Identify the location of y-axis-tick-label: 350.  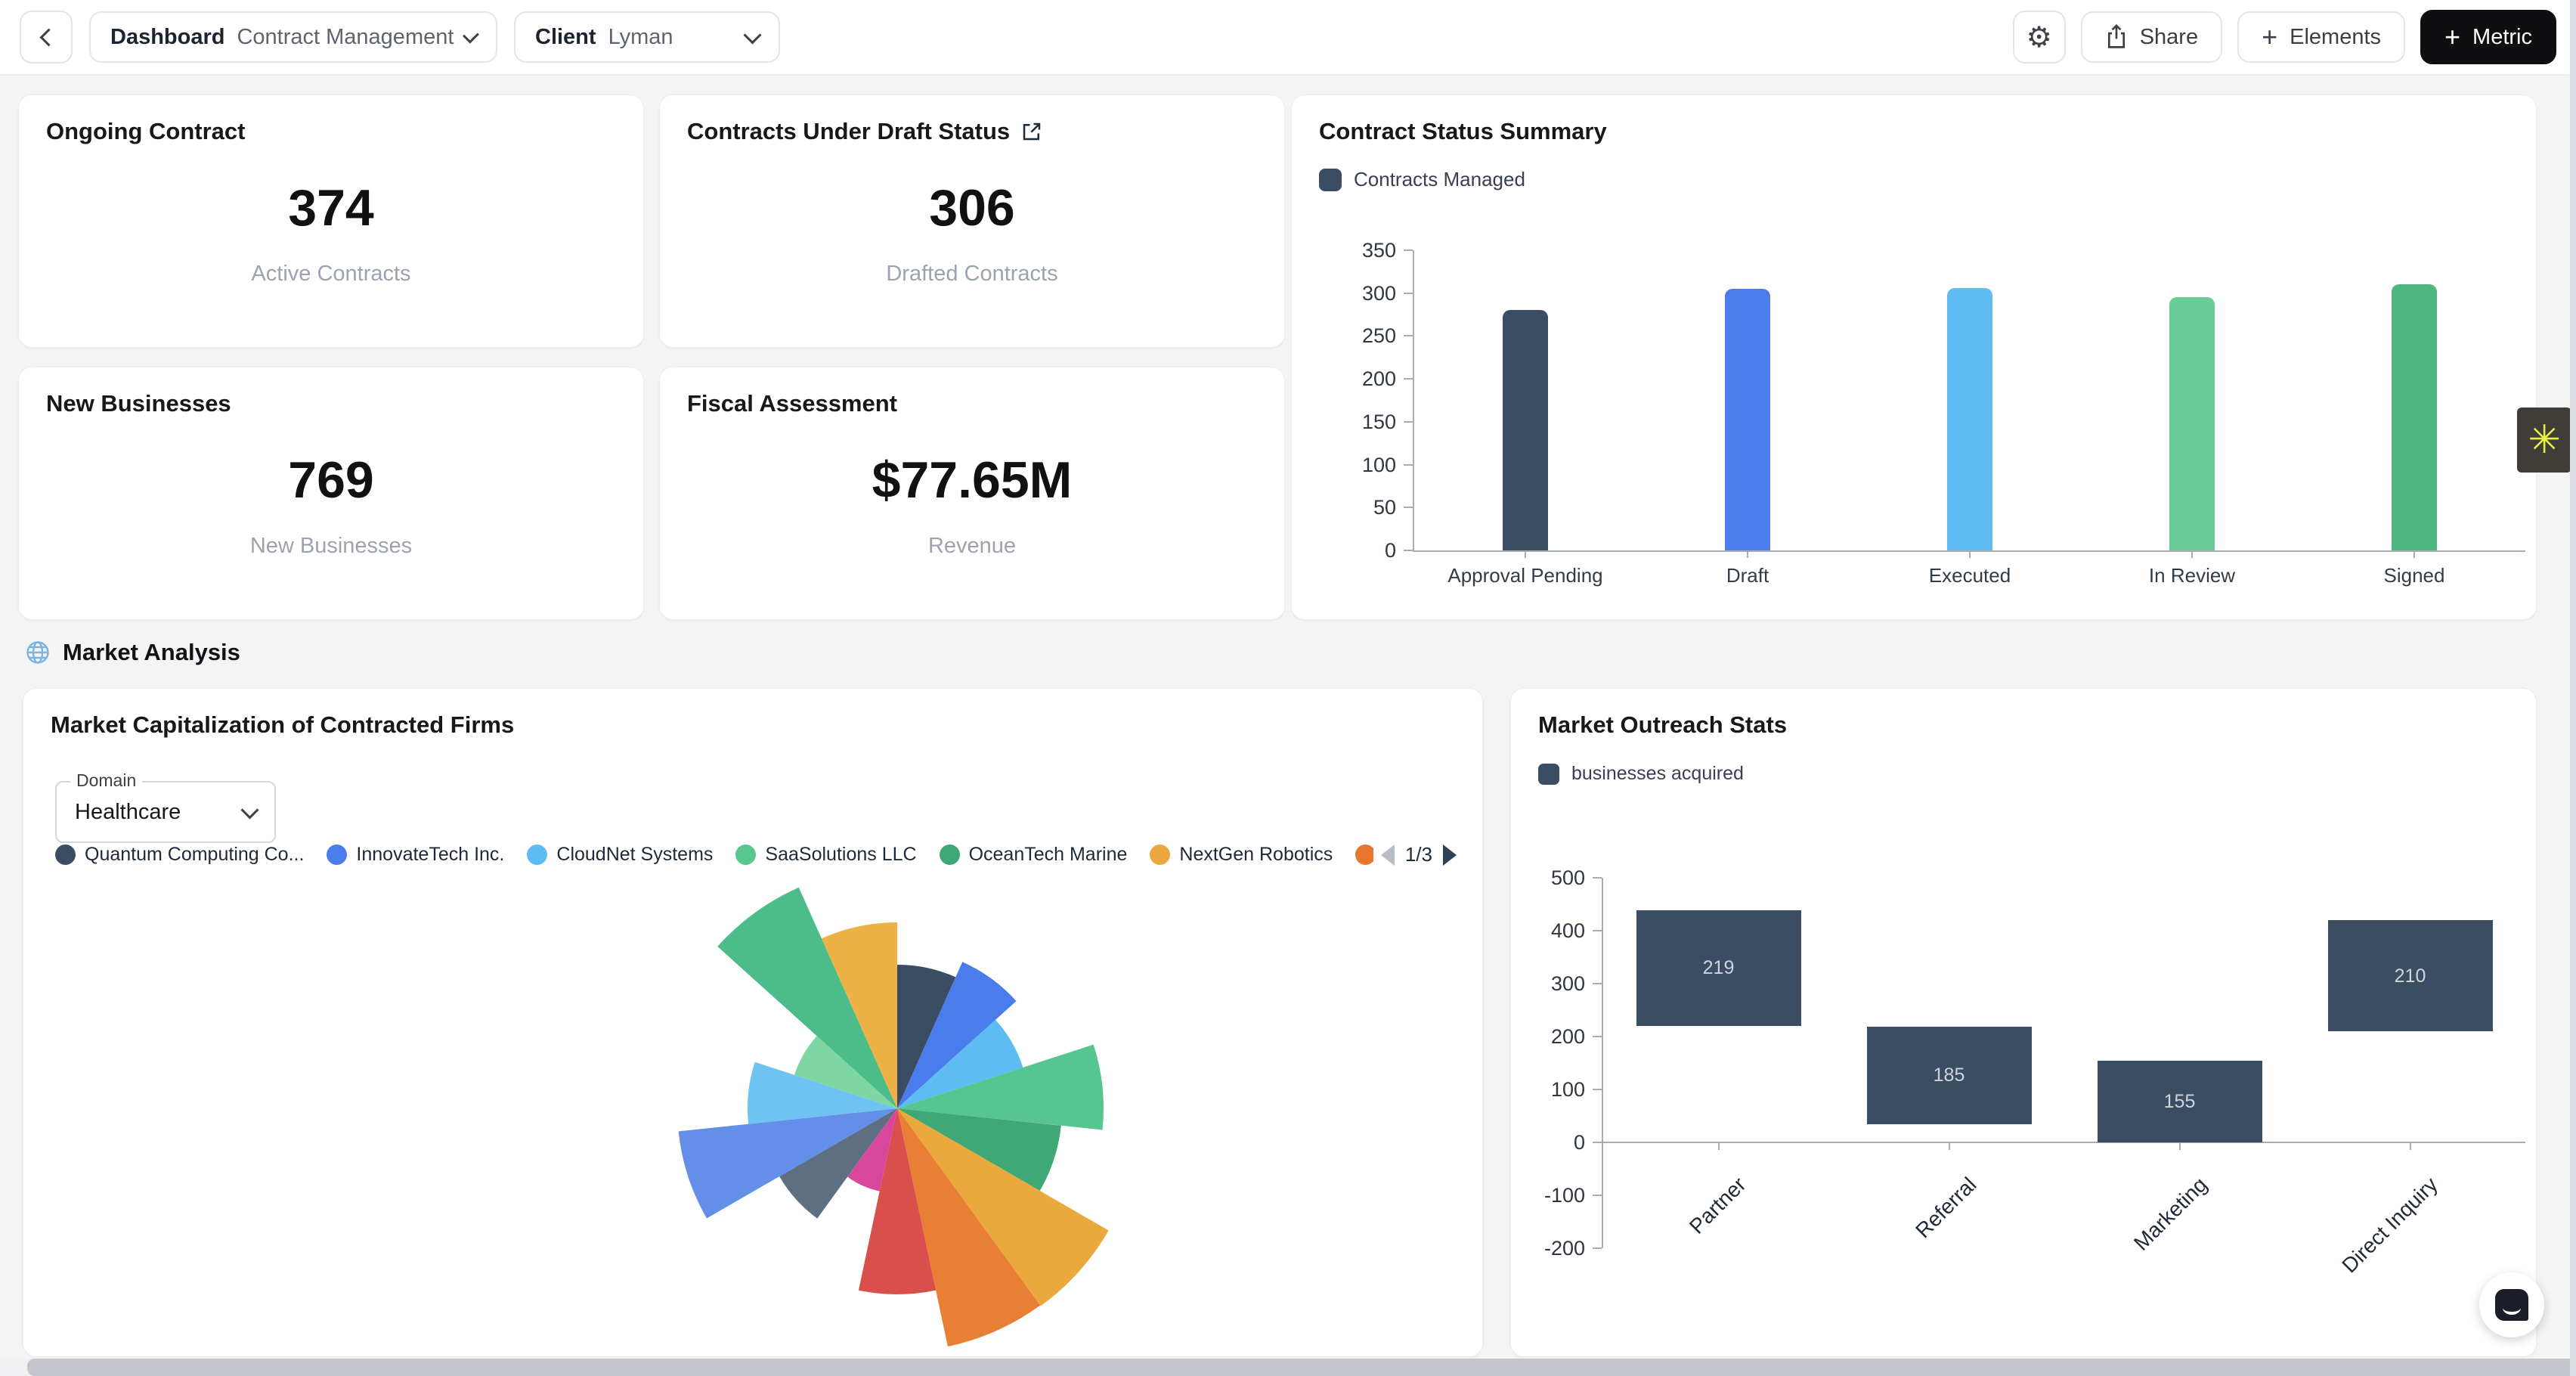
(1378, 250).